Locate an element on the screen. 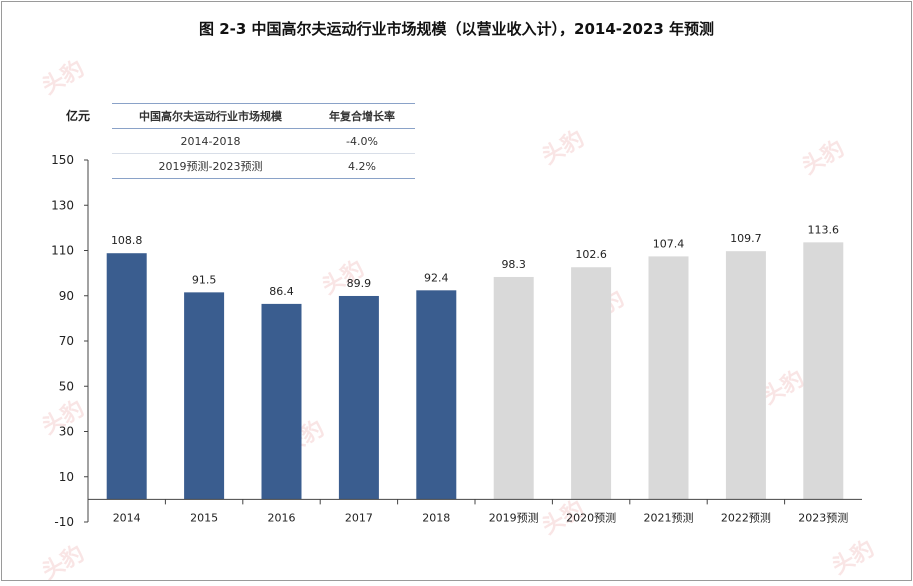  x-tick-label: 2021预测 is located at coordinates (669, 517).